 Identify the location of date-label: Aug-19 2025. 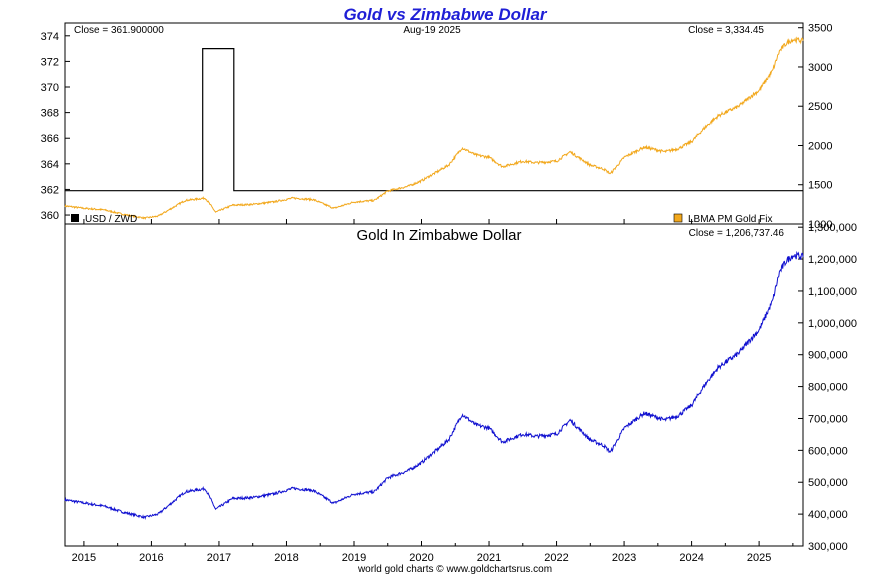
(432, 30).